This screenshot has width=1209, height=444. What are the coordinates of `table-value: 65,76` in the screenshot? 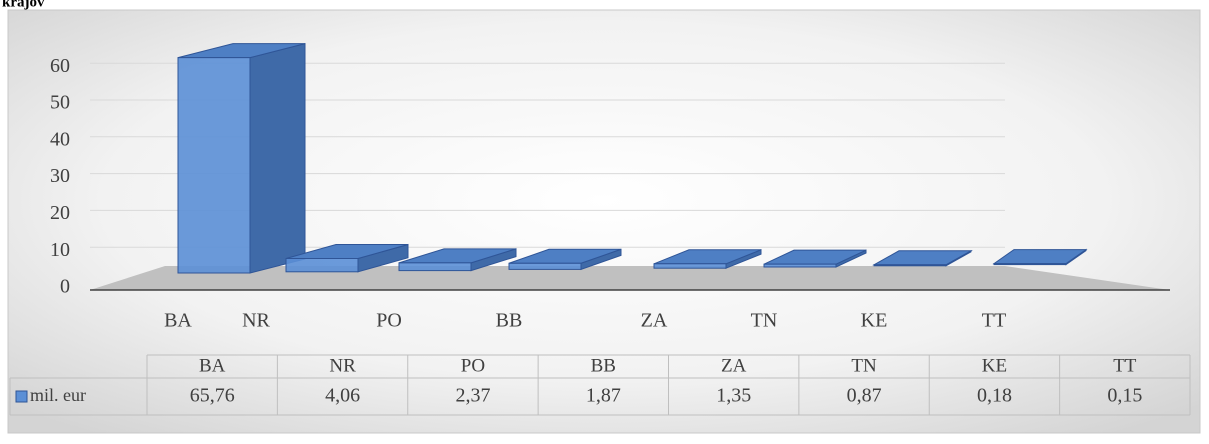 It's located at (212, 396).